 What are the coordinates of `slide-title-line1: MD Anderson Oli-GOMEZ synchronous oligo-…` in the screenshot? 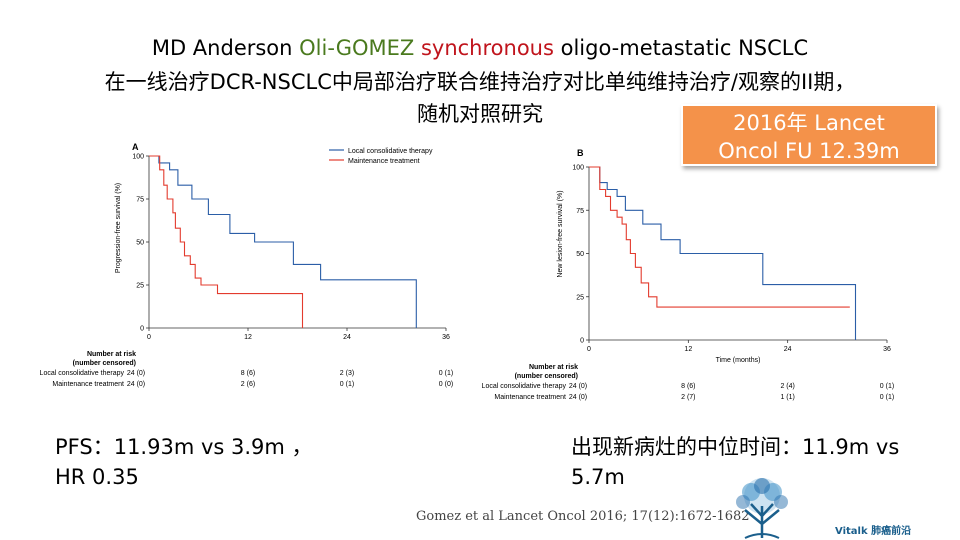 It's located at (480, 48).